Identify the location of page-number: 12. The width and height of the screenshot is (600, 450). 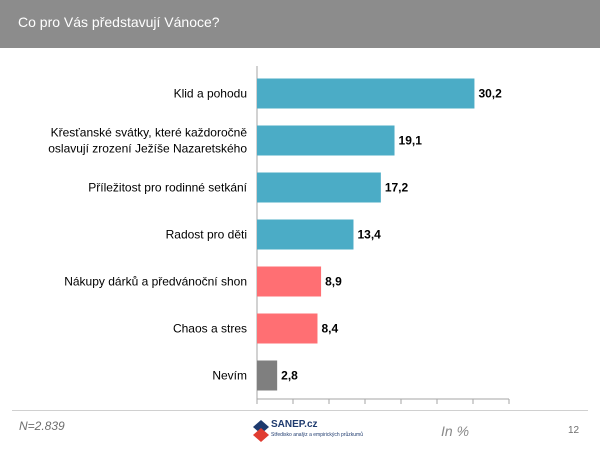
(574, 430).